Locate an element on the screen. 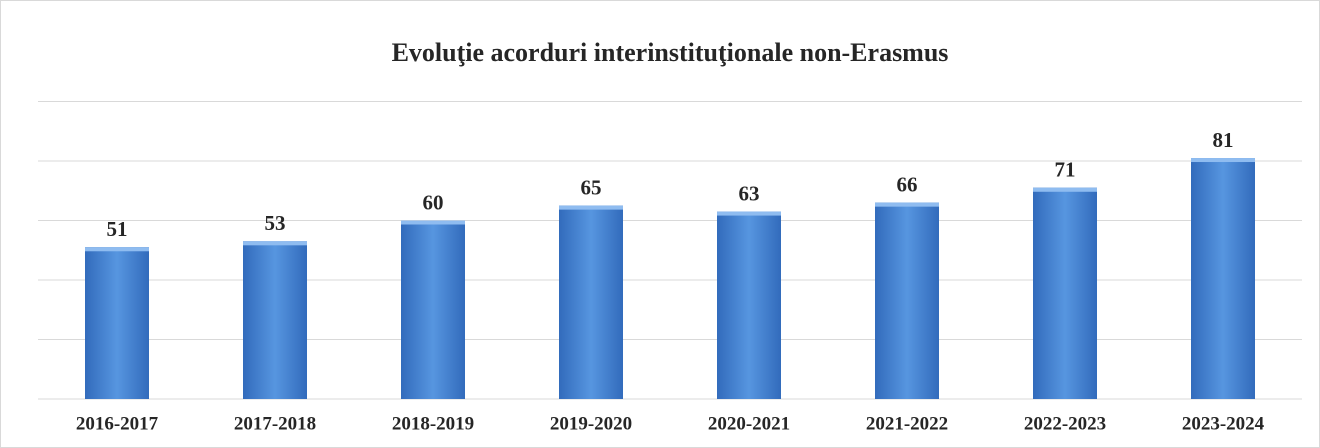  value-label: 71 is located at coordinates (1065, 170).